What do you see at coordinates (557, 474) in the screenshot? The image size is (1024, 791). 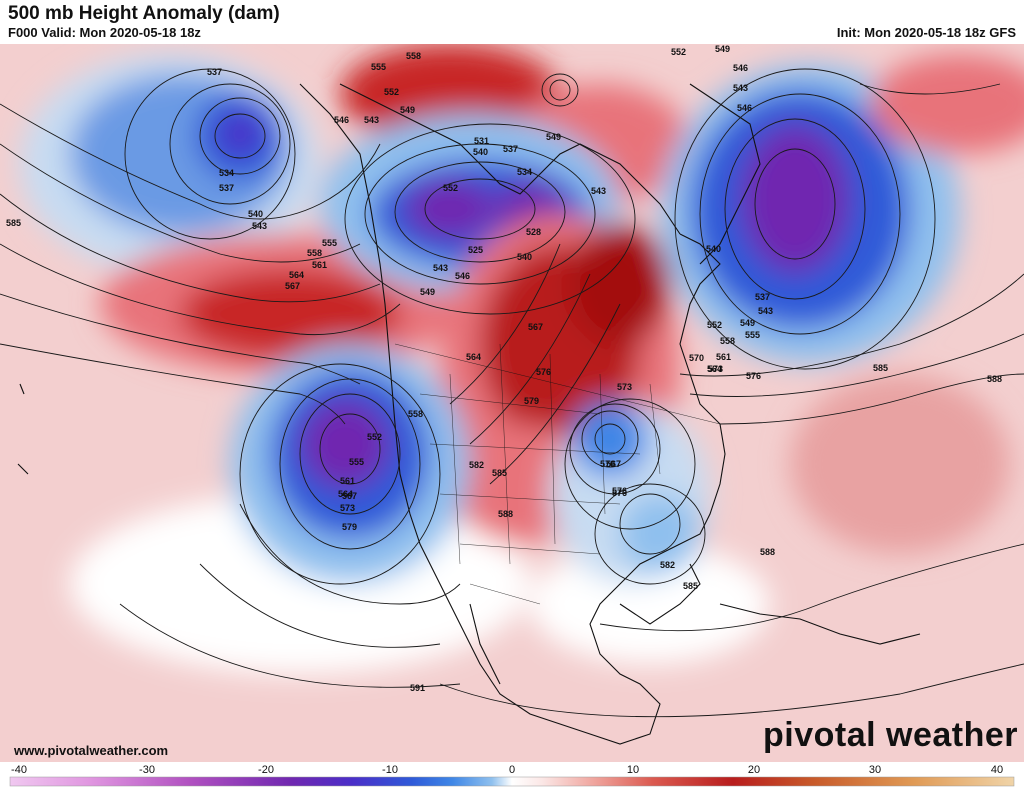 I see `borders` at bounding box center [557, 474].